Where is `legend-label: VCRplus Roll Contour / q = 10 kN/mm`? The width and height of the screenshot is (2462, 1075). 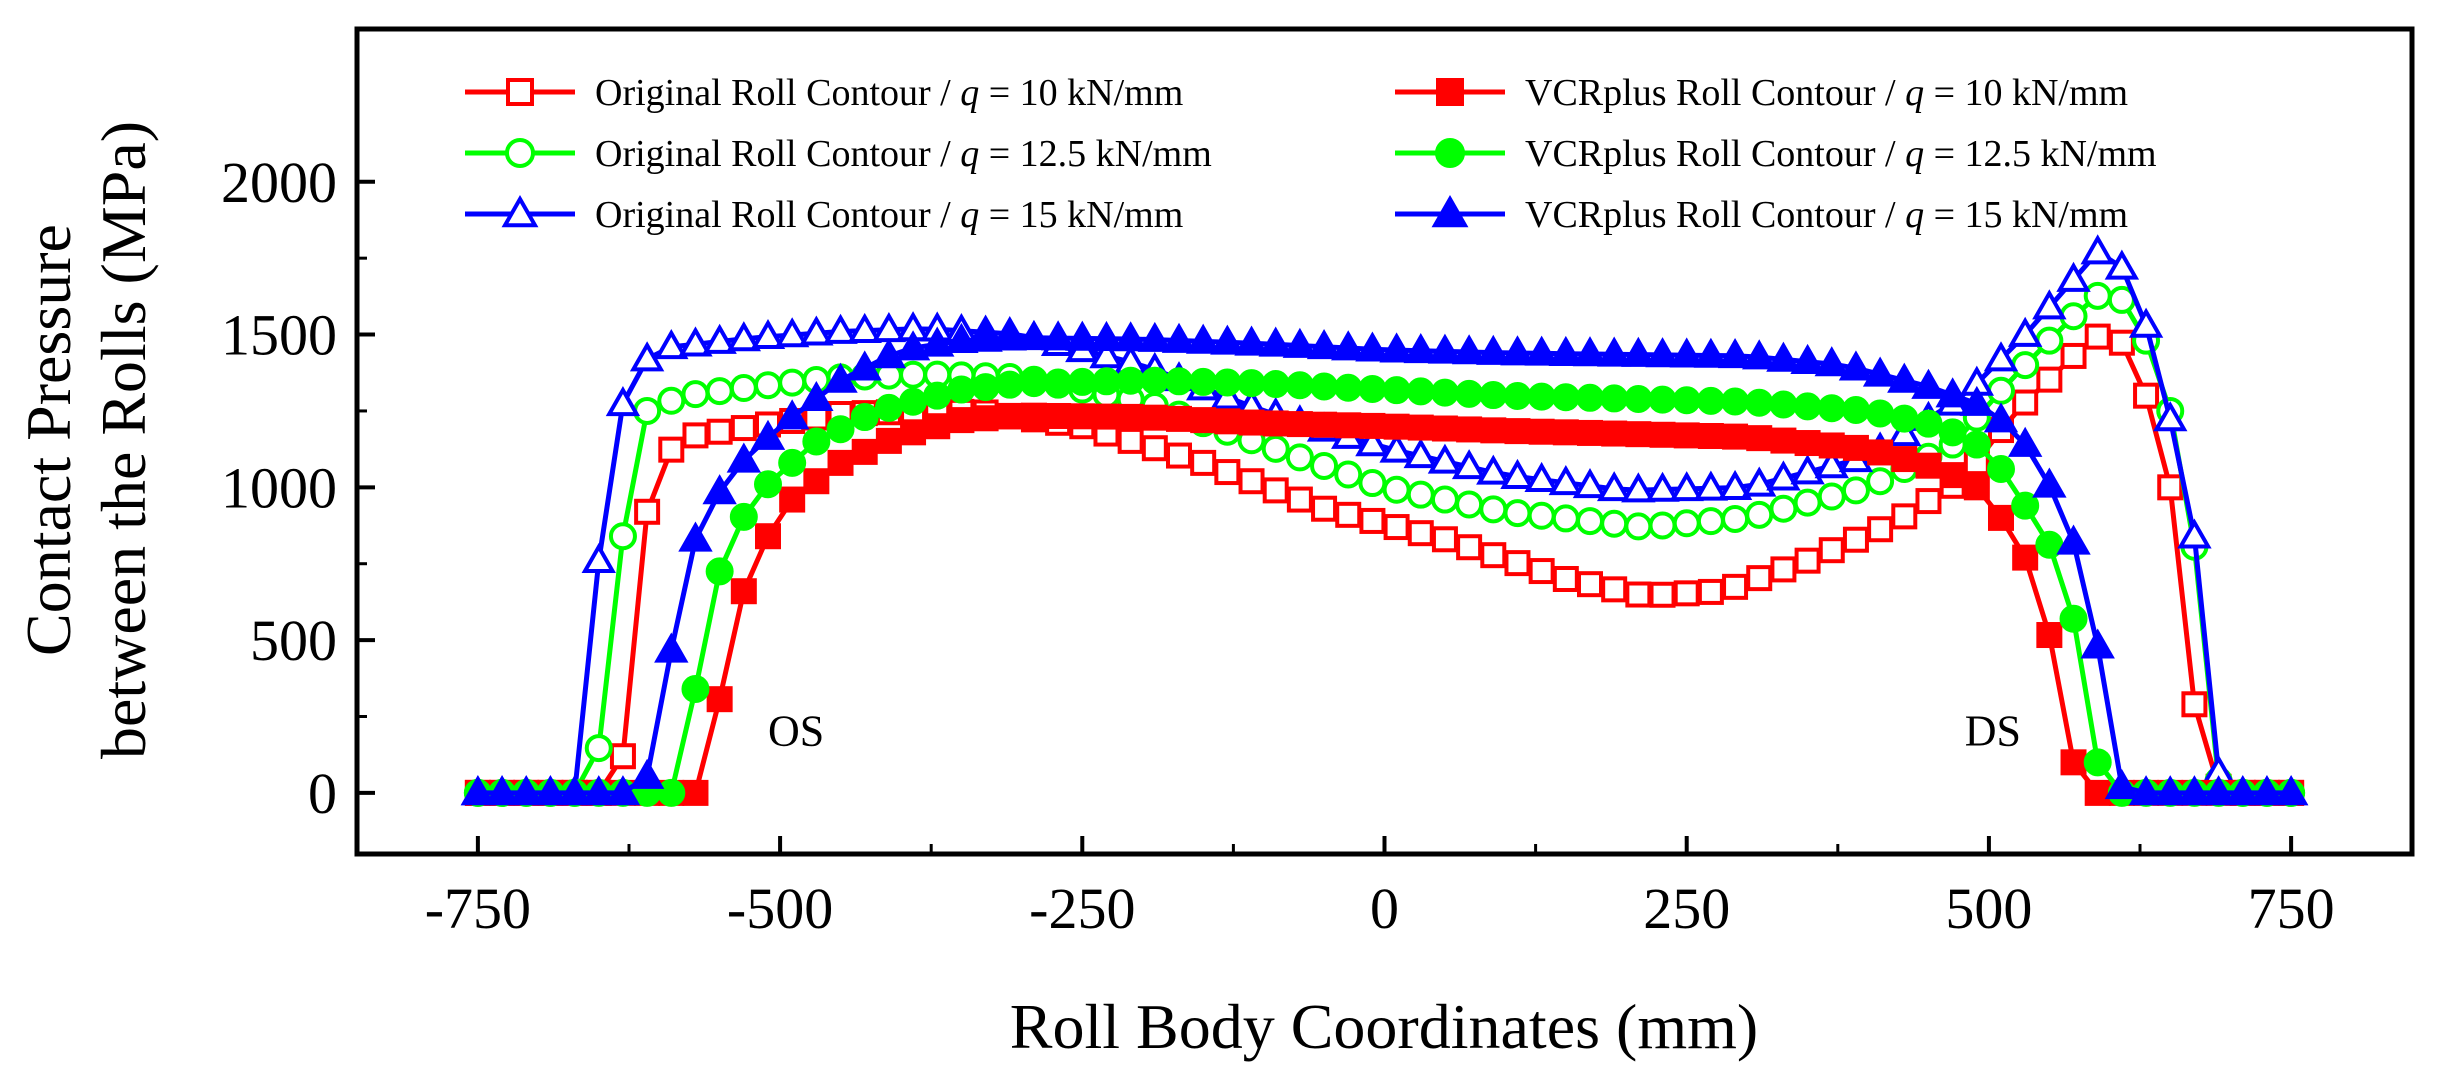
legend-label: VCRplus Roll Contour / q = 10 kN/mm is located at coordinates (1826, 93).